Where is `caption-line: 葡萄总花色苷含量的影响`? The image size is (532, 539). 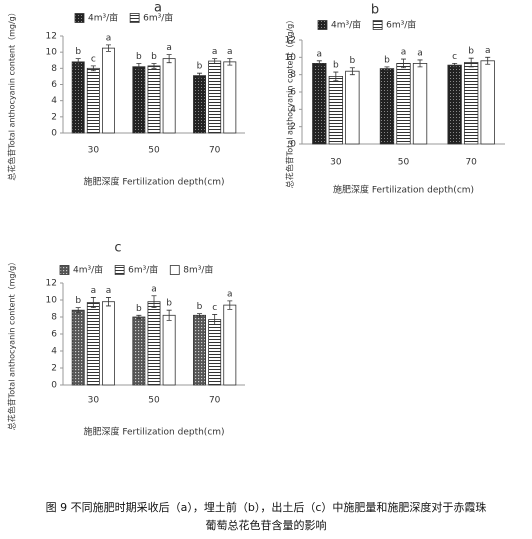
caption-line: 葡萄总花色苷含量的影响 is located at coordinates (266, 525).